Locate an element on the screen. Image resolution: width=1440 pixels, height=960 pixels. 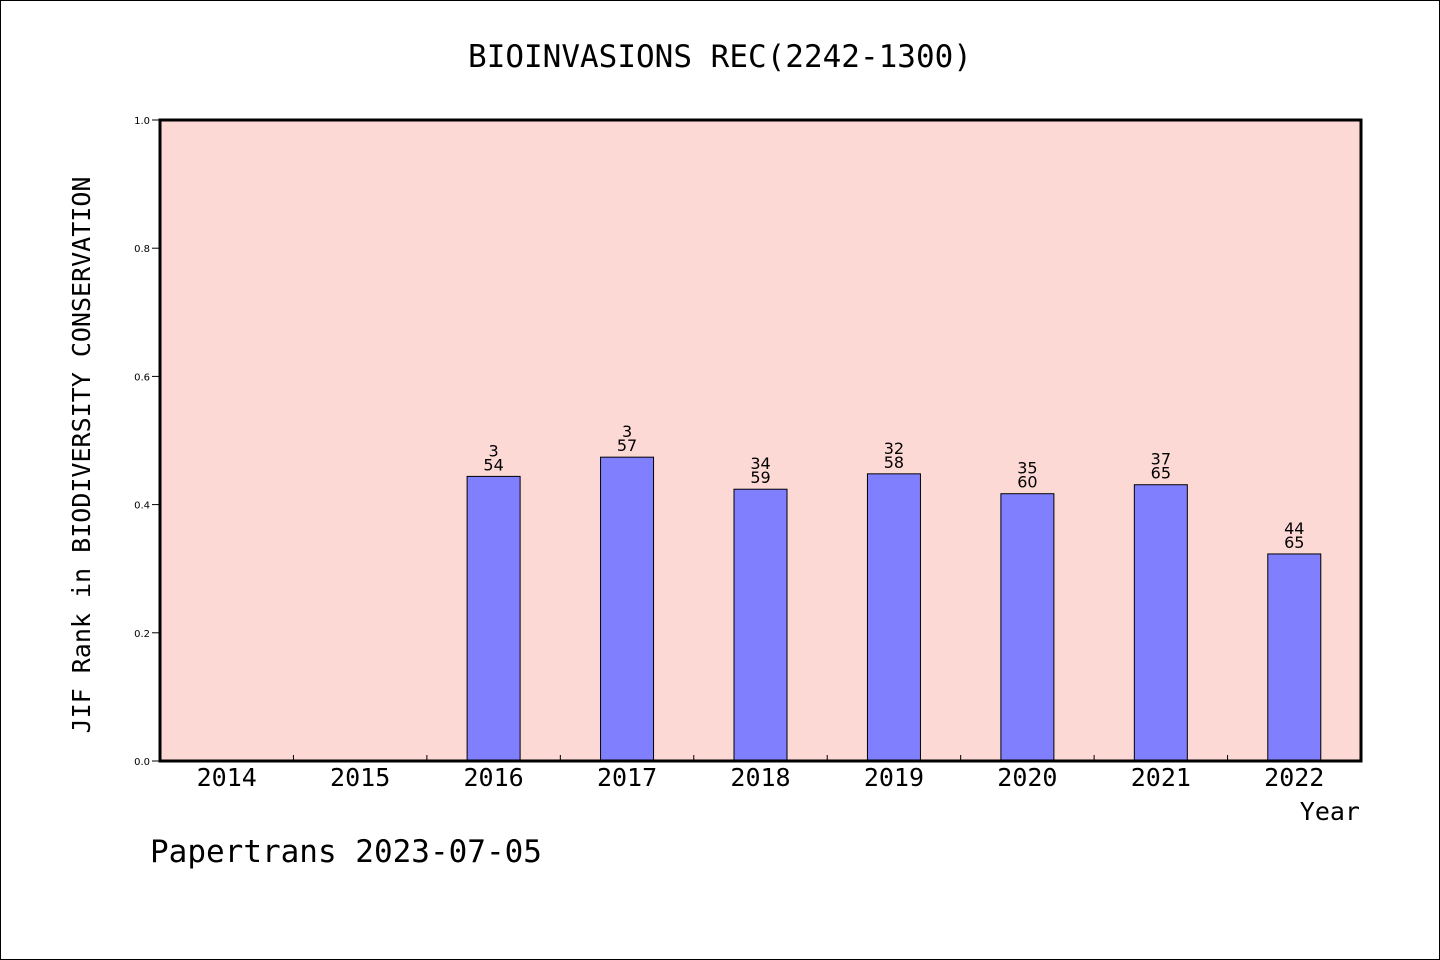
x-tick-label: 2022 is located at coordinates (1294, 777).